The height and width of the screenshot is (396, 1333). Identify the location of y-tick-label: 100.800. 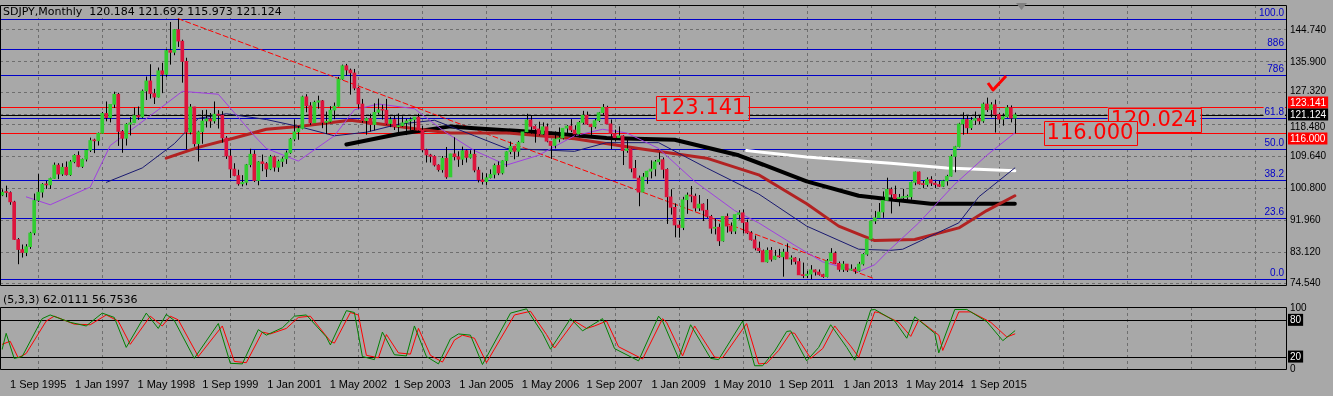
(1308, 188).